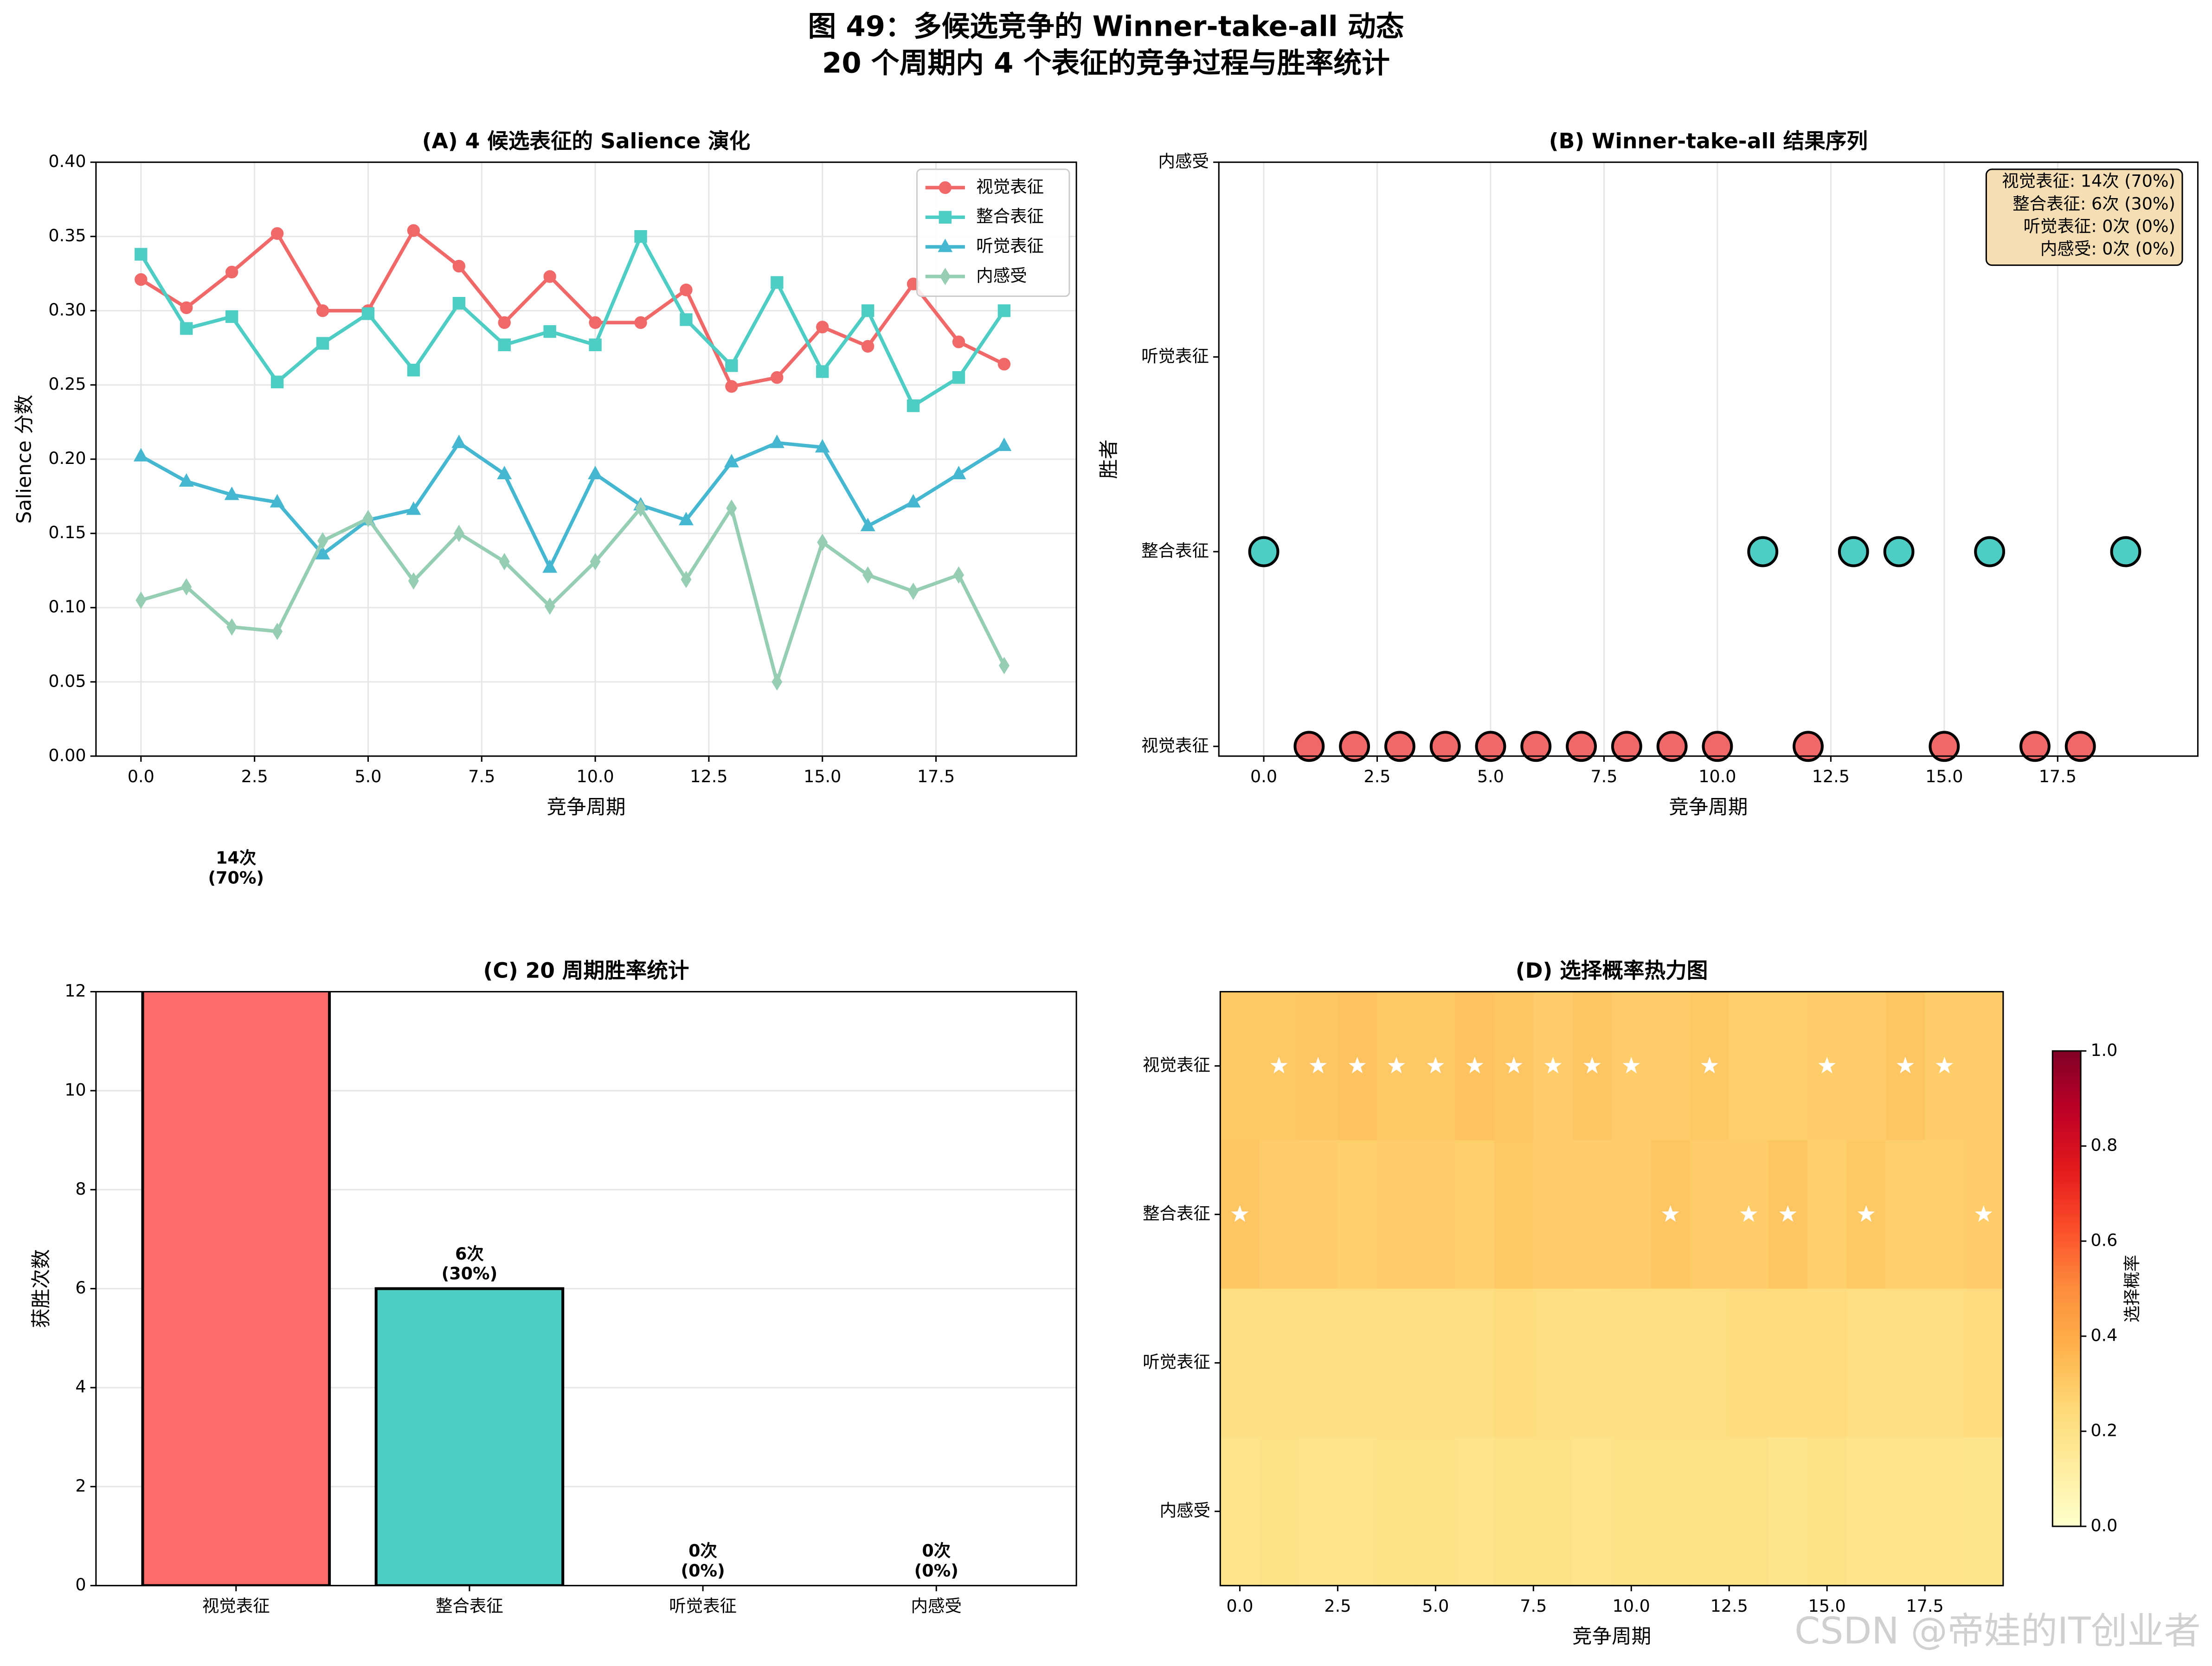  What do you see at coordinates (67, 384) in the screenshot?
I see `y-tick-label: 0.25` at bounding box center [67, 384].